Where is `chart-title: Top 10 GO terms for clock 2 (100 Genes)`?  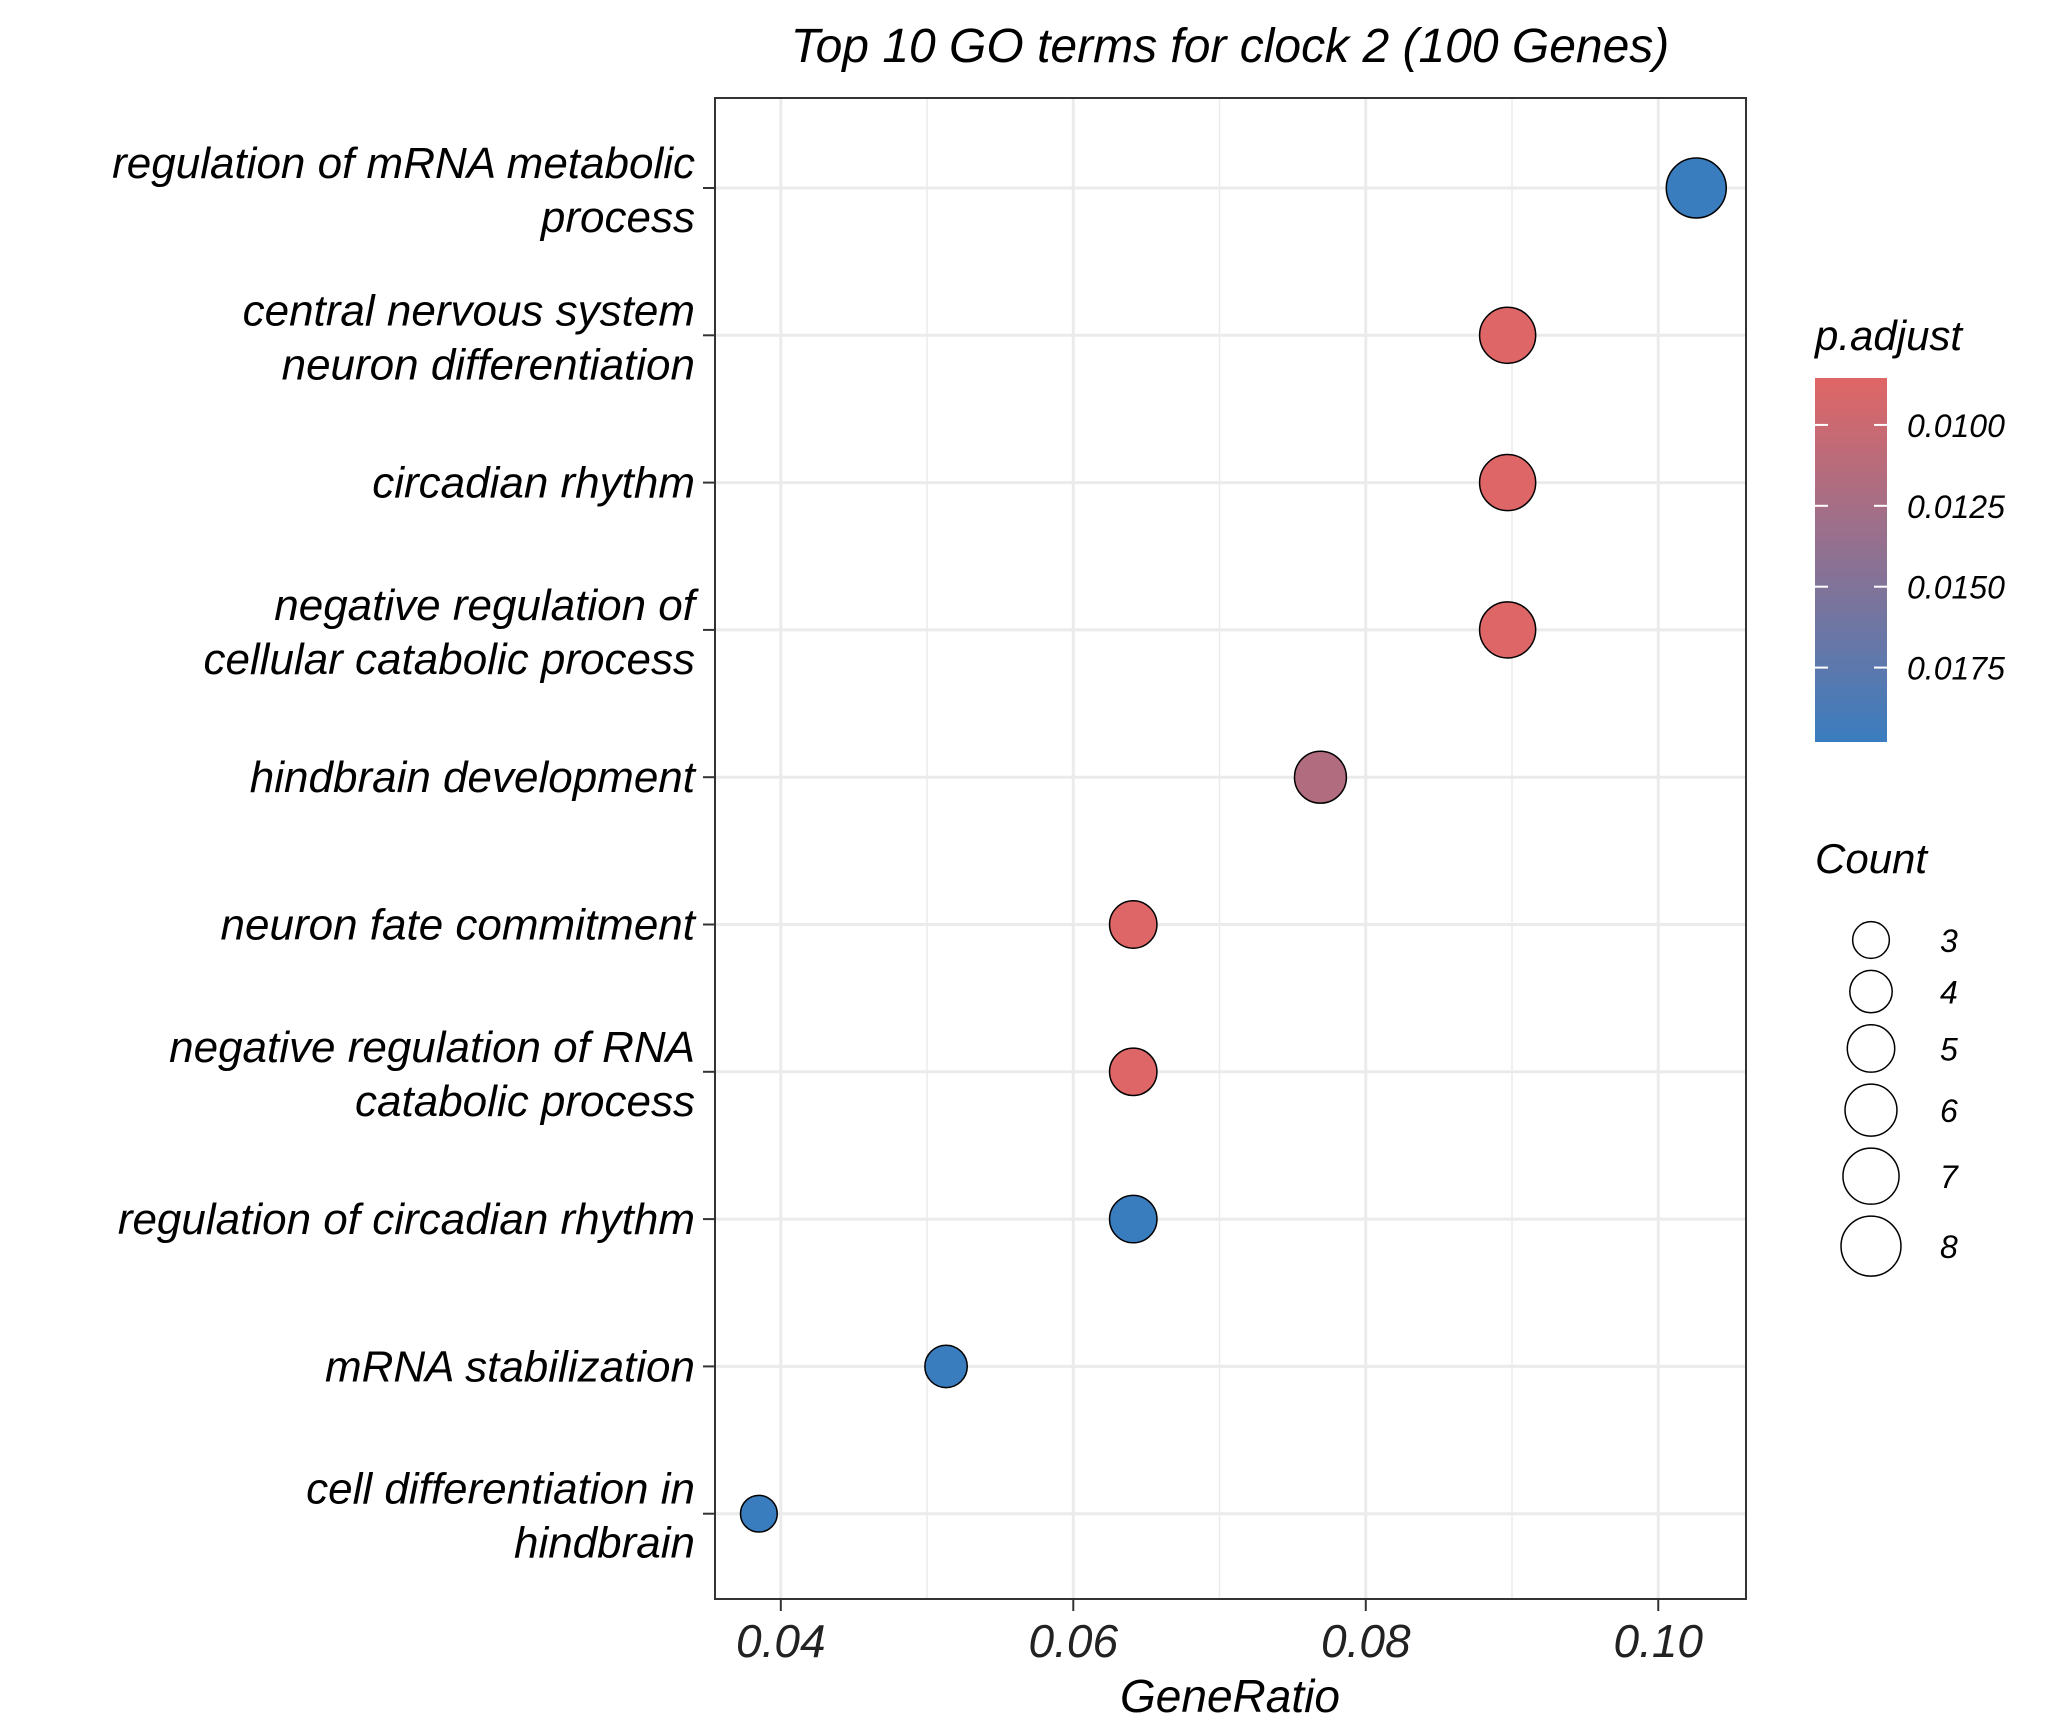 chart-title: Top 10 GO terms for clock 2 (100 Genes) is located at coordinates (1230, 46).